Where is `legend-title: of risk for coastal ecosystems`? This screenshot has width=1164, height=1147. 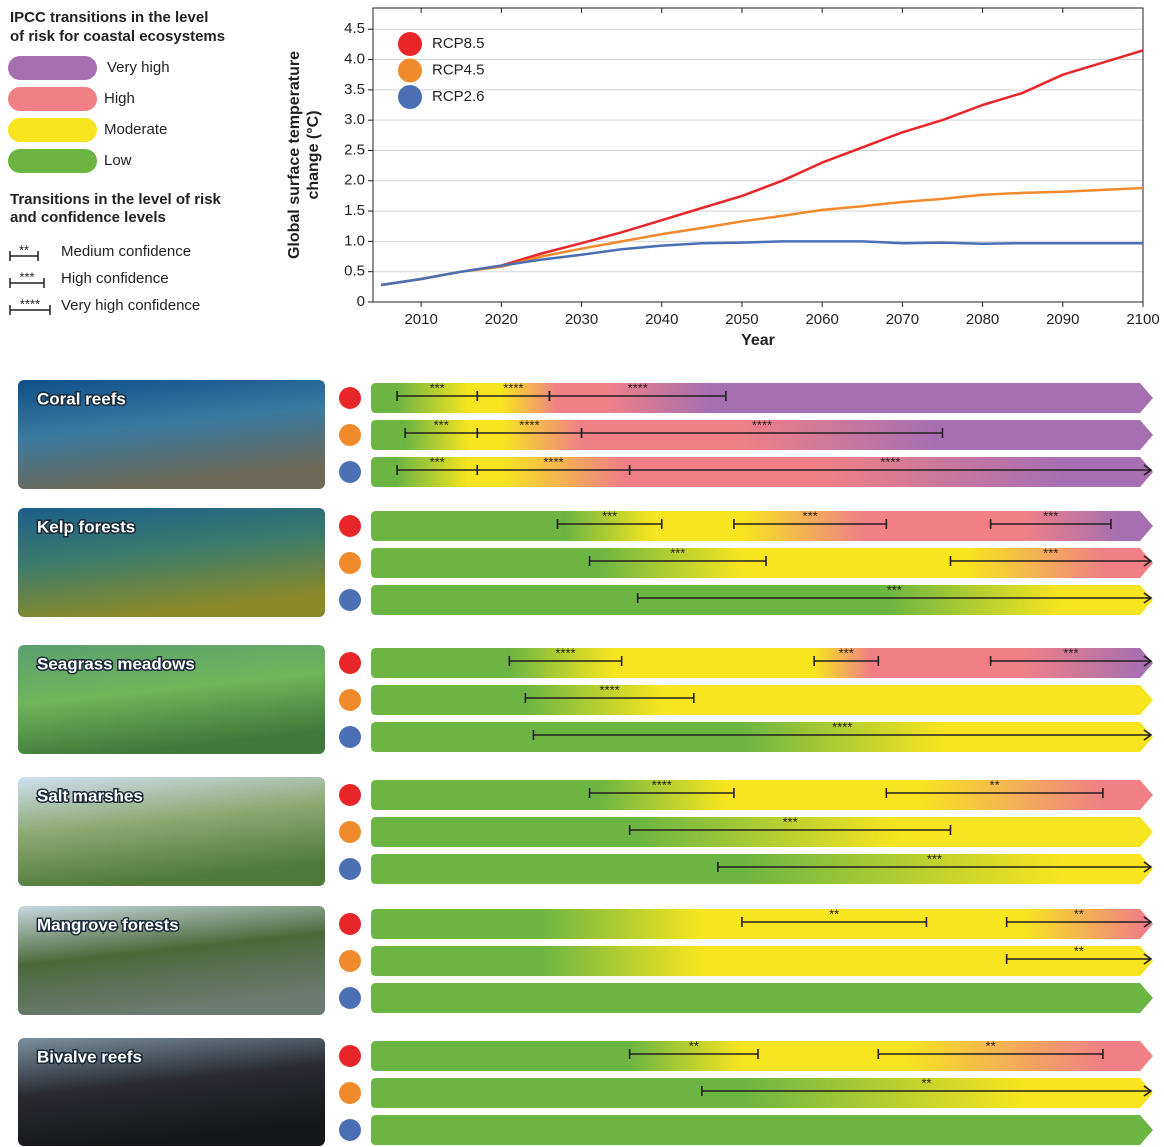
legend-title: of risk for coastal ecosystems is located at coordinates (117, 36).